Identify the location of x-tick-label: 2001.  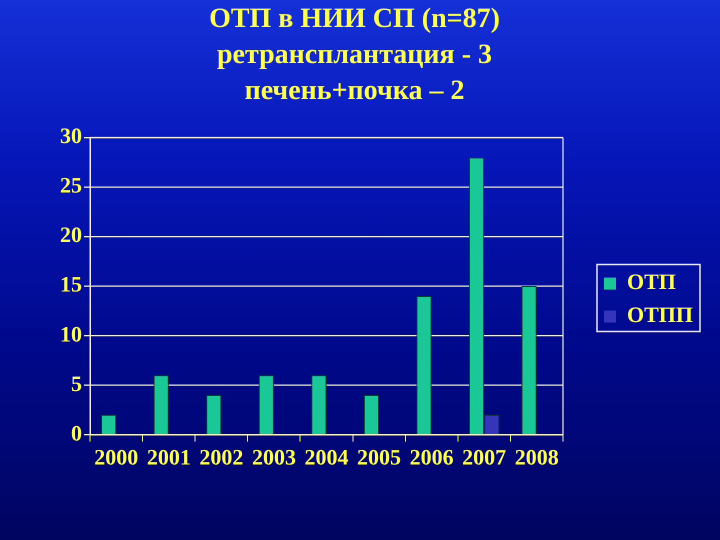
(168, 457).